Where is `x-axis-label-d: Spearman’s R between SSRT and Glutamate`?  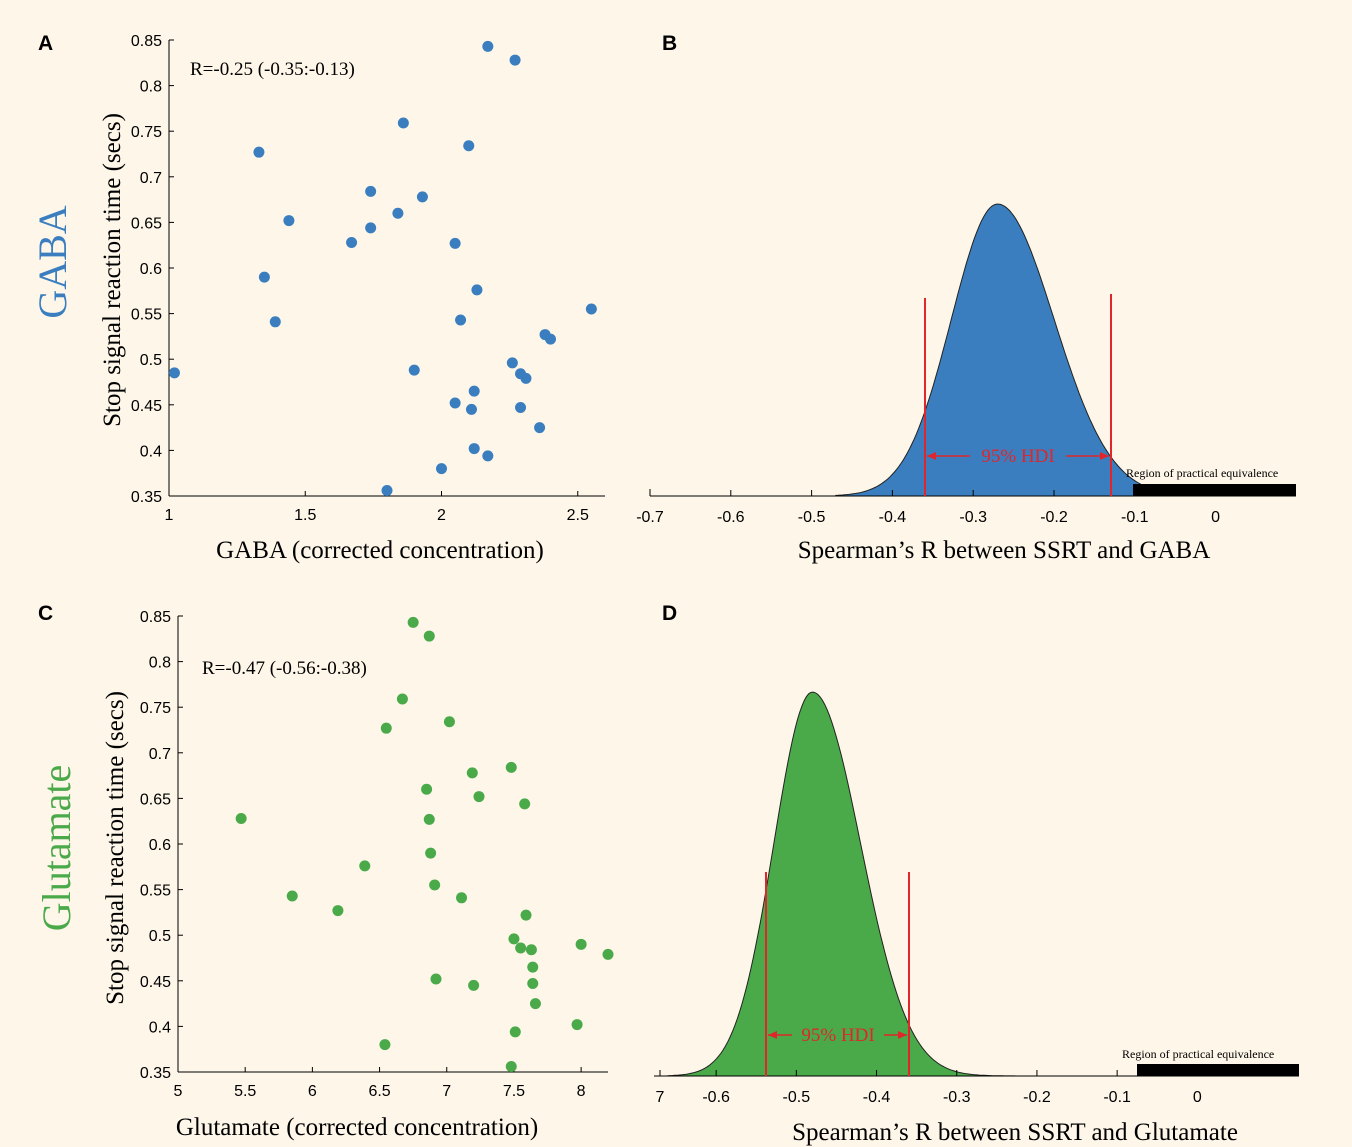 x-axis-label-d: Spearman’s R between SSRT and Glutamate is located at coordinates (1015, 1132).